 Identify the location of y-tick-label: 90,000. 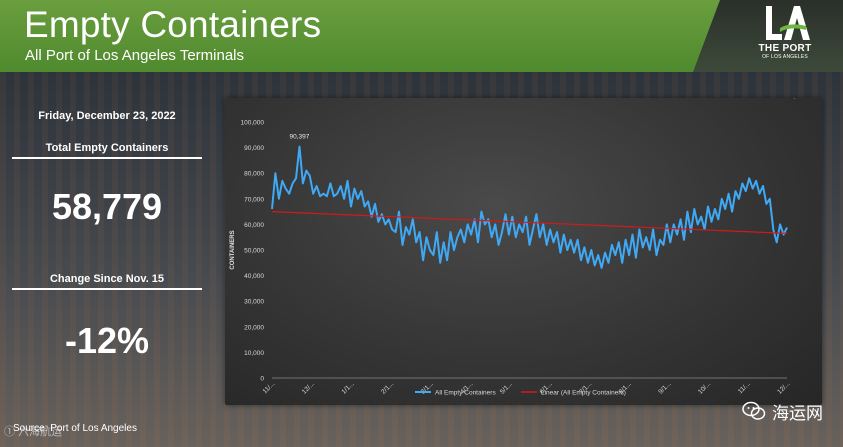
(254, 148).